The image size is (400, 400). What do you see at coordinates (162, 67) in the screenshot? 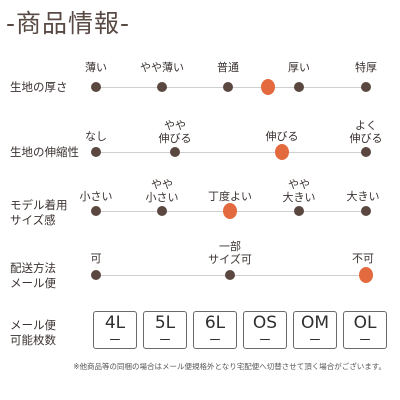
I see `thickness-option-label: やや薄い` at bounding box center [162, 67].